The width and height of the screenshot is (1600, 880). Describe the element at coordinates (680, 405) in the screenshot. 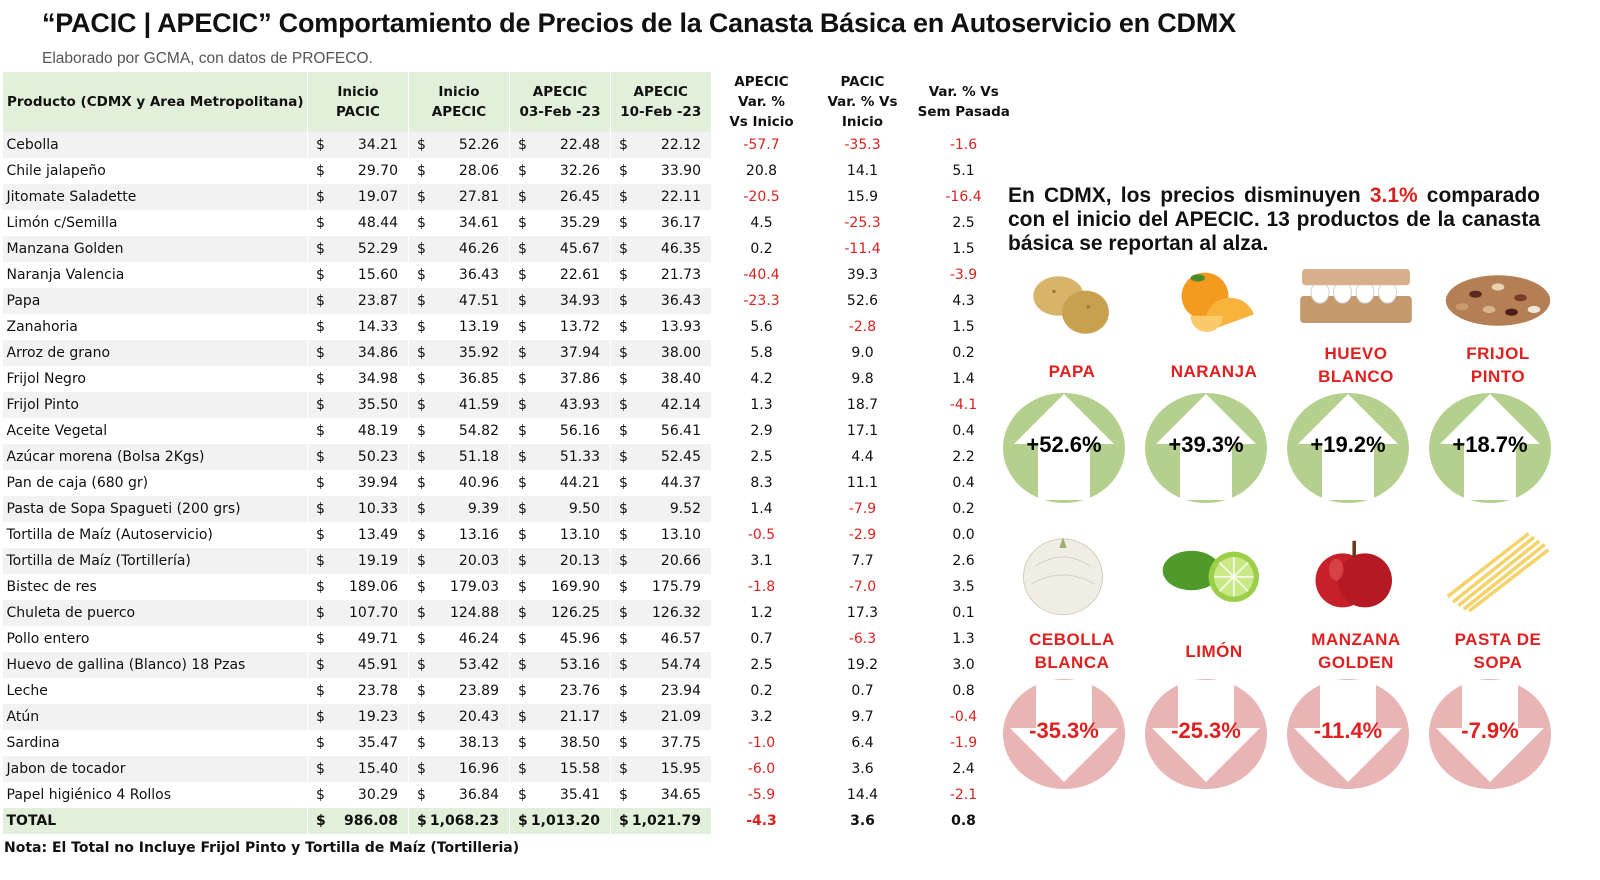

I see `price-value: 42.14` at that location.